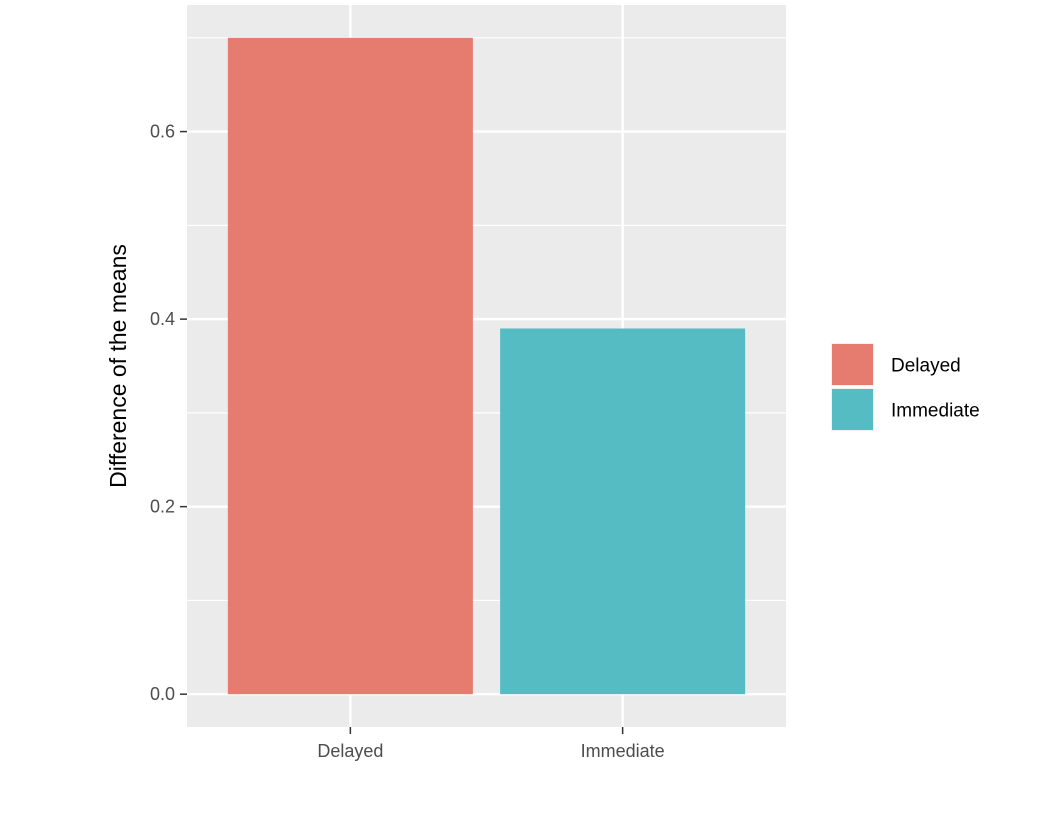 The width and height of the screenshot is (1060, 835). What do you see at coordinates (118, 366) in the screenshot?
I see `y-axis-title: Difference of the means` at bounding box center [118, 366].